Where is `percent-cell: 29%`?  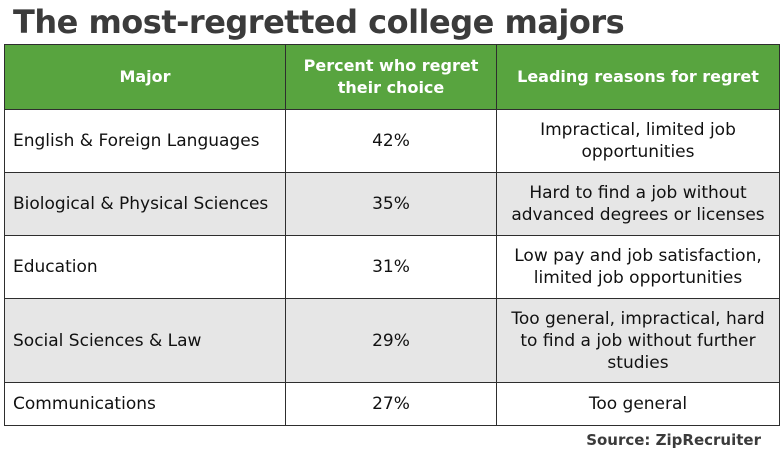 percent-cell: 29% is located at coordinates (391, 340).